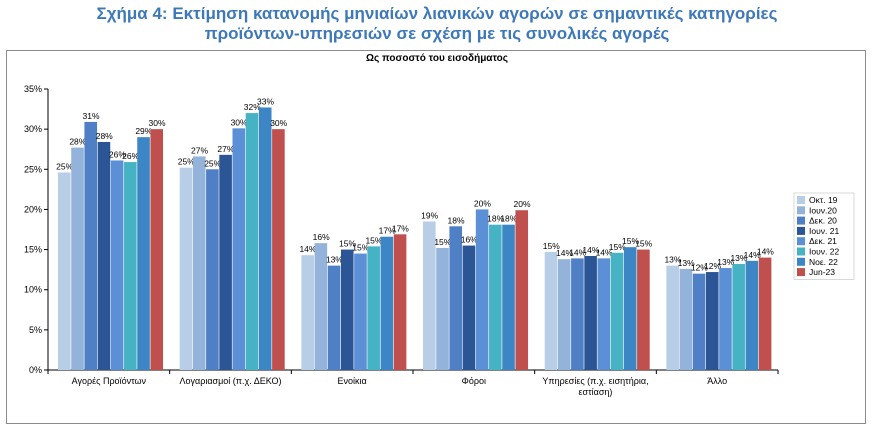 This screenshot has height=436, width=874. What do you see at coordinates (33, 209) in the screenshot?
I see `y-tick-label: 20%` at bounding box center [33, 209].